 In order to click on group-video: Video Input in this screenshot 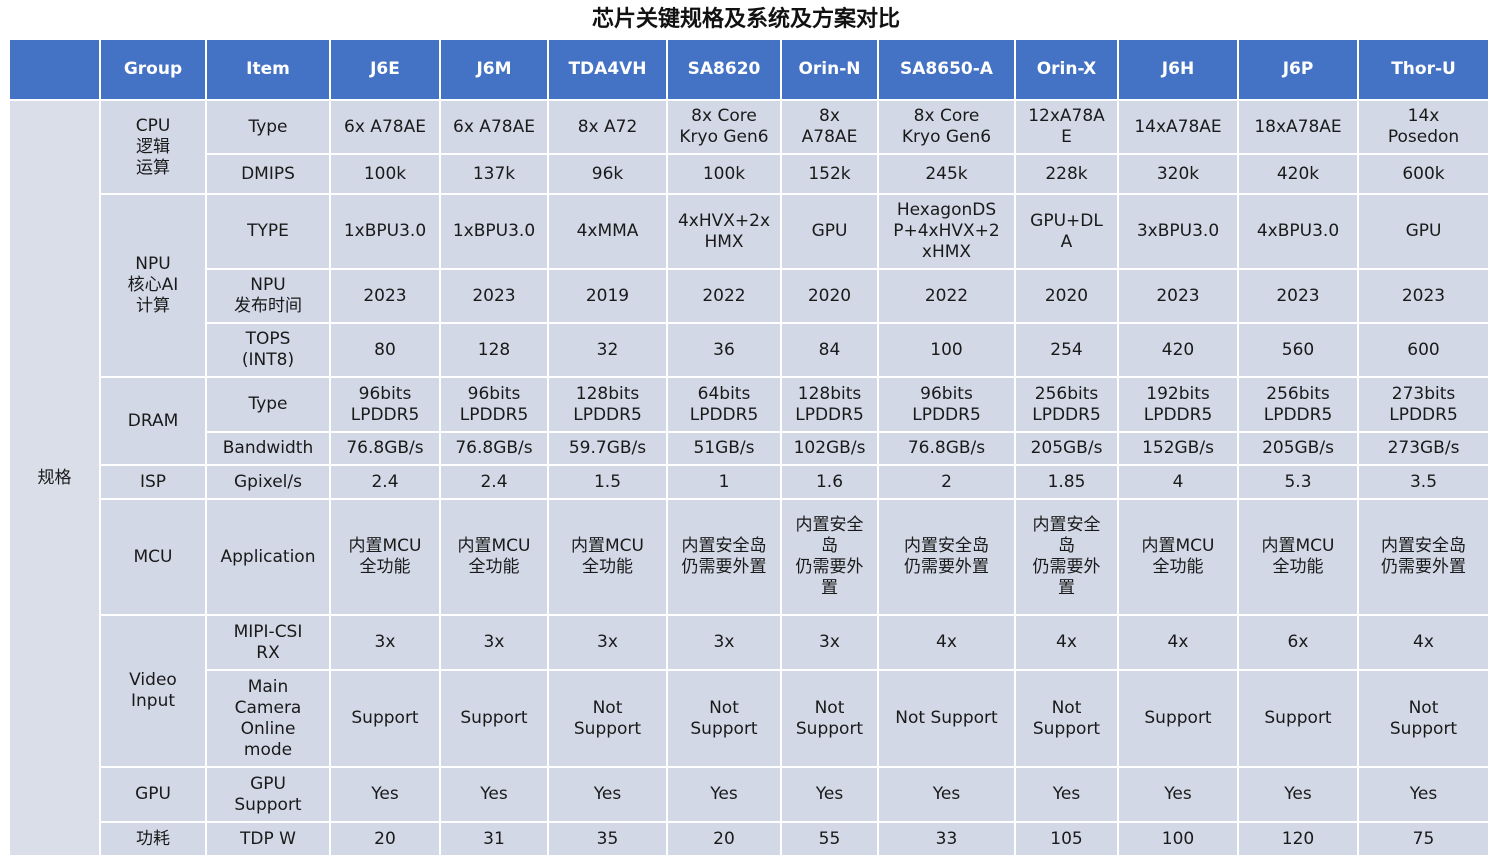, I will do `click(153, 691)`.